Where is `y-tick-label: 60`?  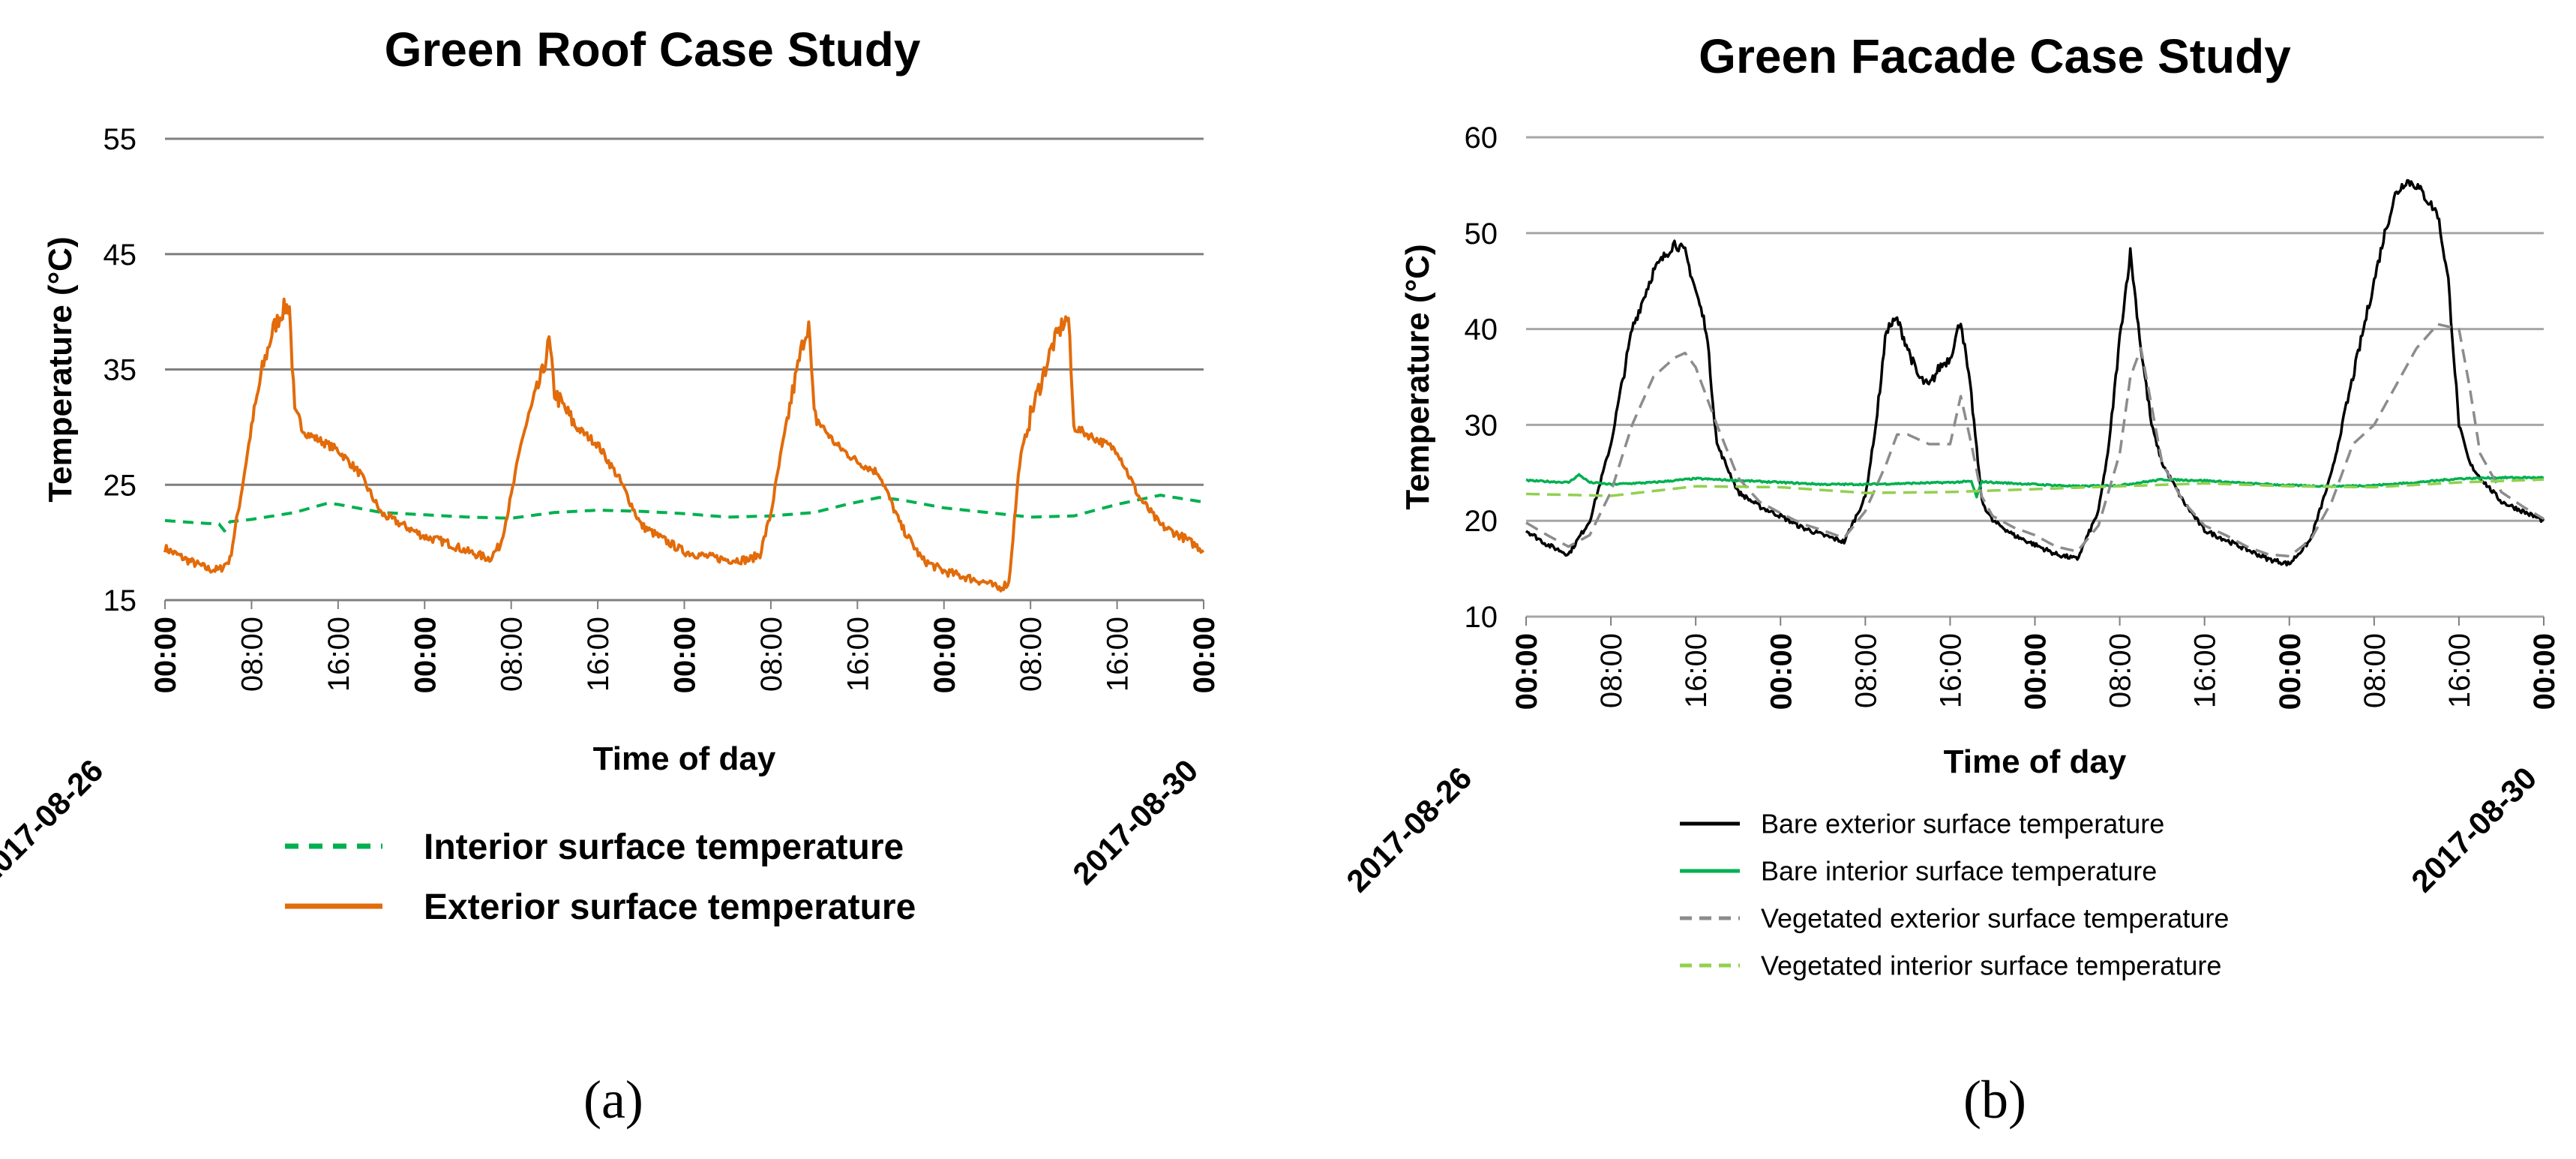 y-tick-label: 60 is located at coordinates (1482, 138).